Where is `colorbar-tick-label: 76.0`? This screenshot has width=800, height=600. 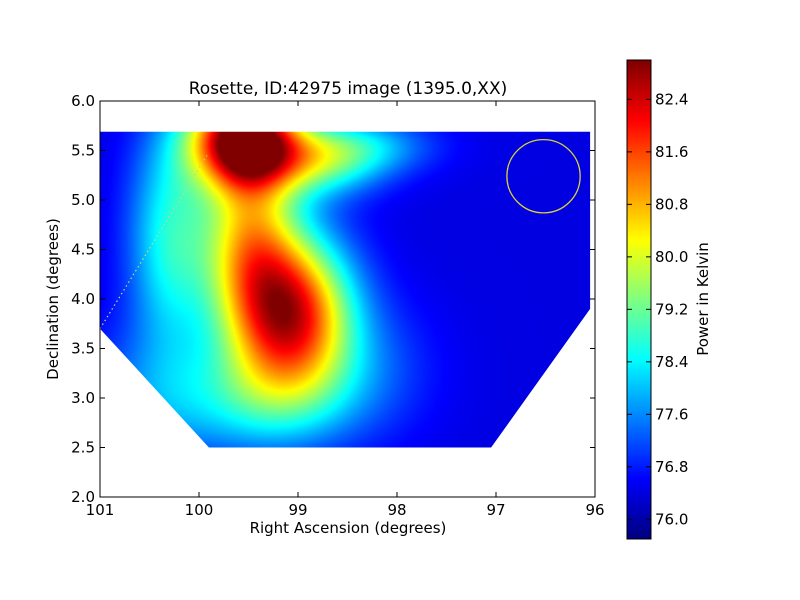 colorbar-tick-label: 76.0 is located at coordinates (671, 519).